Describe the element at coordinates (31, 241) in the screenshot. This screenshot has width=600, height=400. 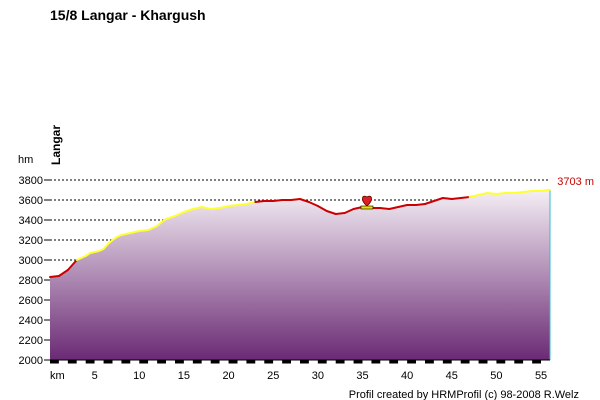
I see `y-tick-label: 3200` at that location.